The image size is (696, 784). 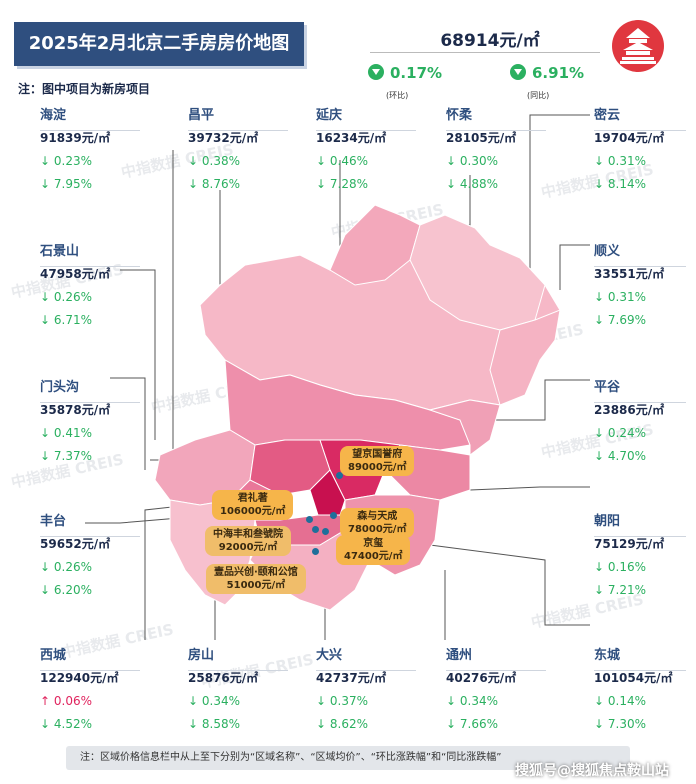 What do you see at coordinates (342, 701) in the screenshot?
I see `district-mom: ↓ 0.37%` at bounding box center [342, 701].